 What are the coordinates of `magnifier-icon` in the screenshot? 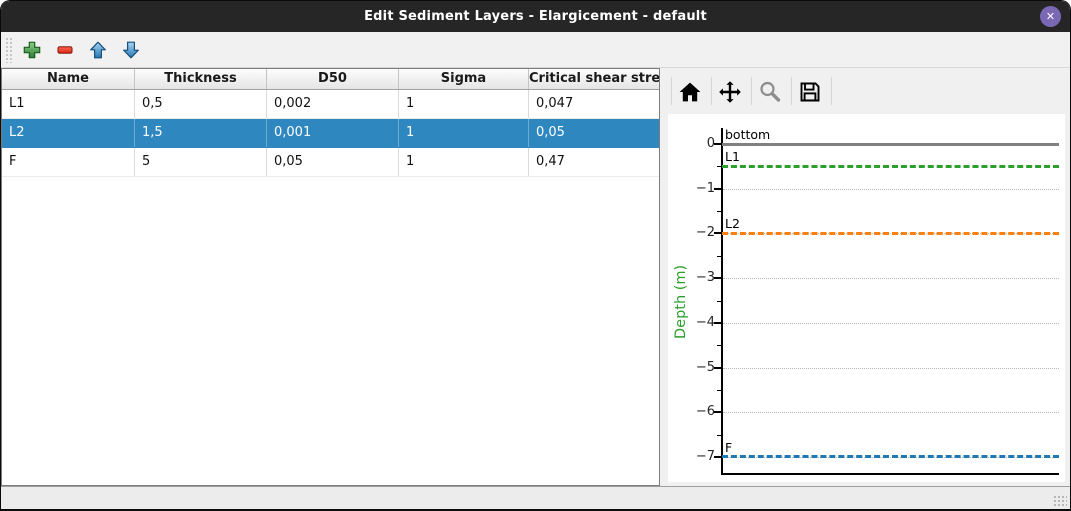 It's located at (770, 91).